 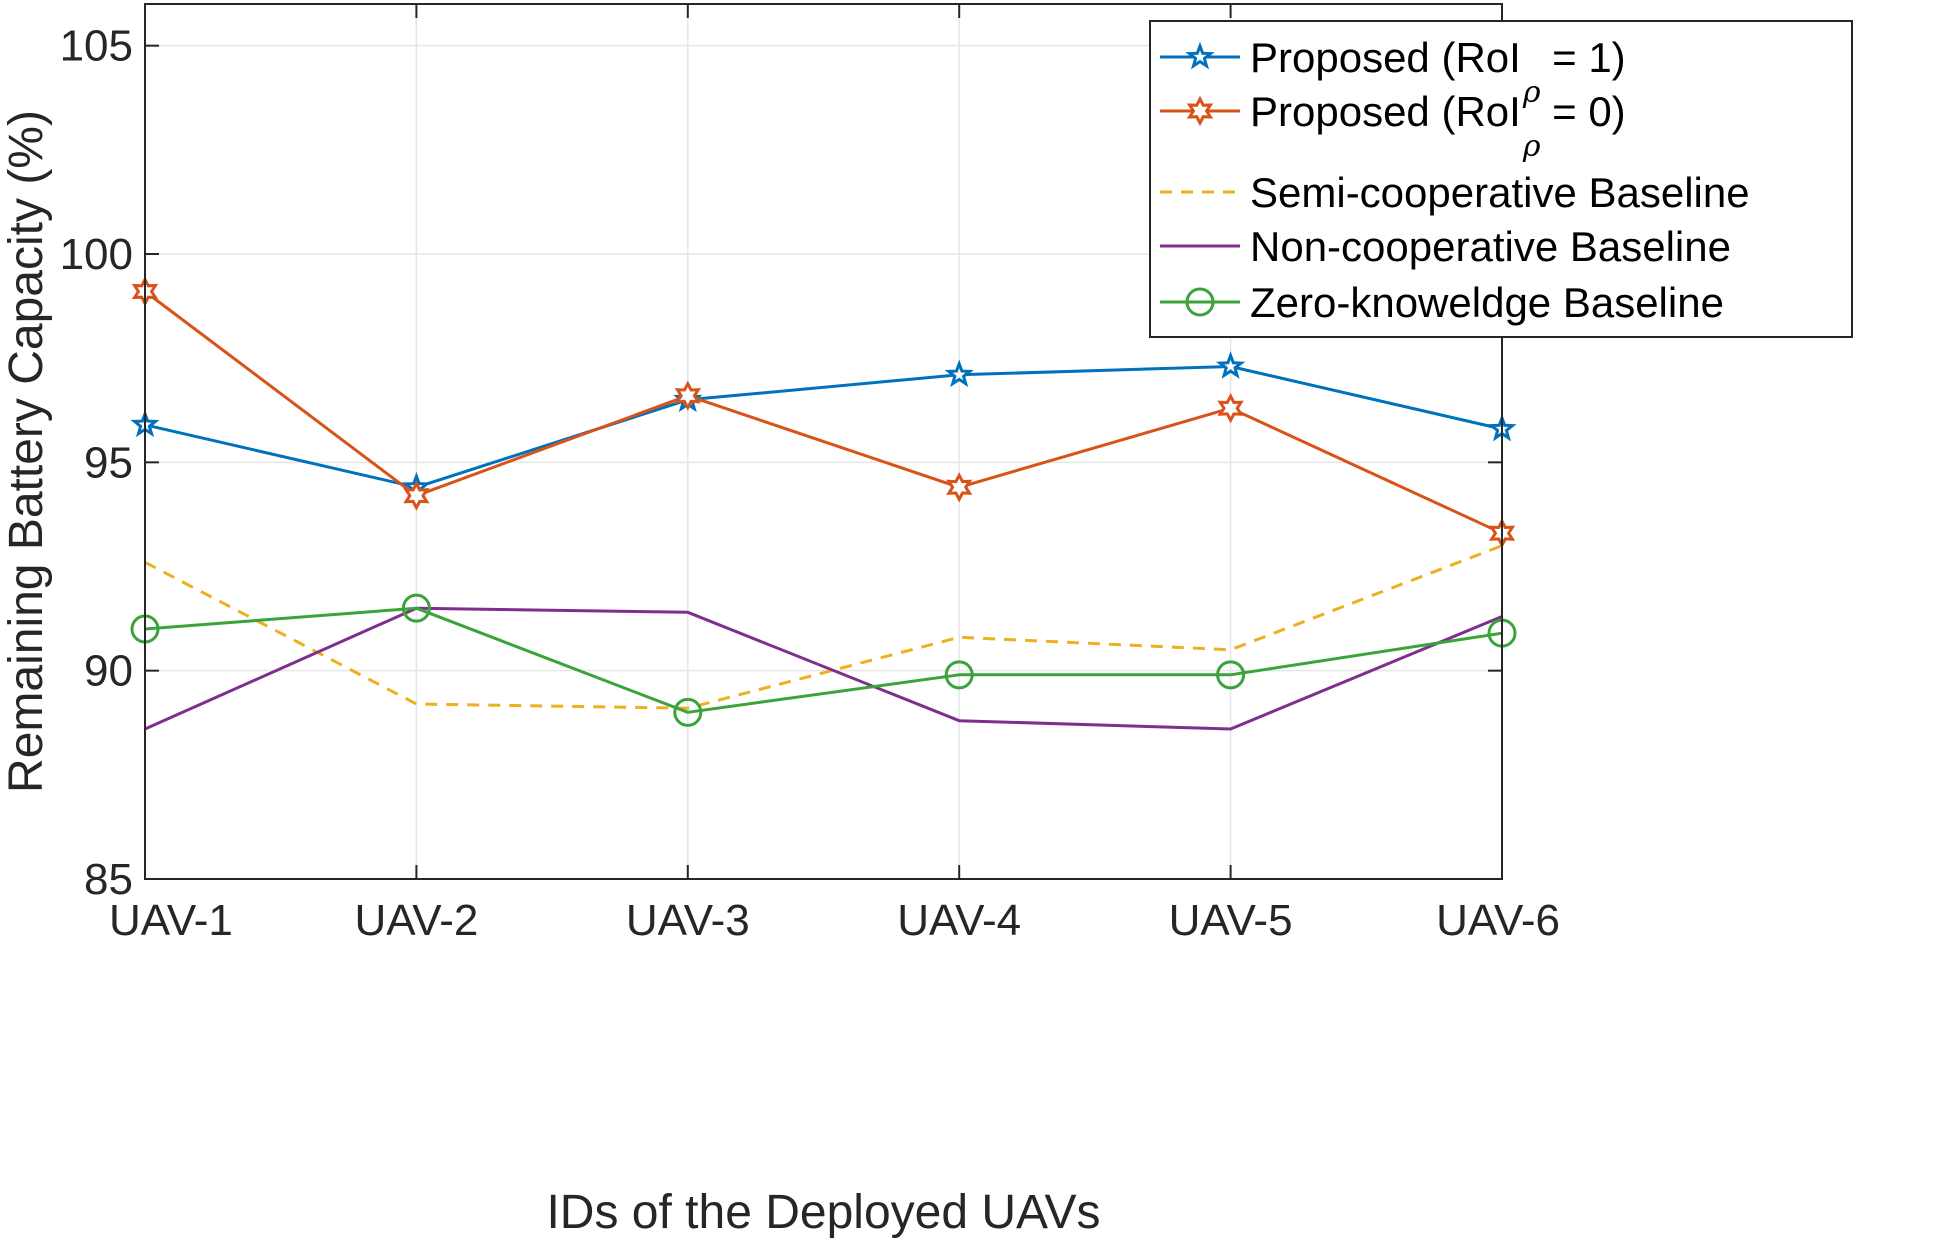 What do you see at coordinates (1490, 246) in the screenshot?
I see `legend-label: Non-cooperative Baseline` at bounding box center [1490, 246].